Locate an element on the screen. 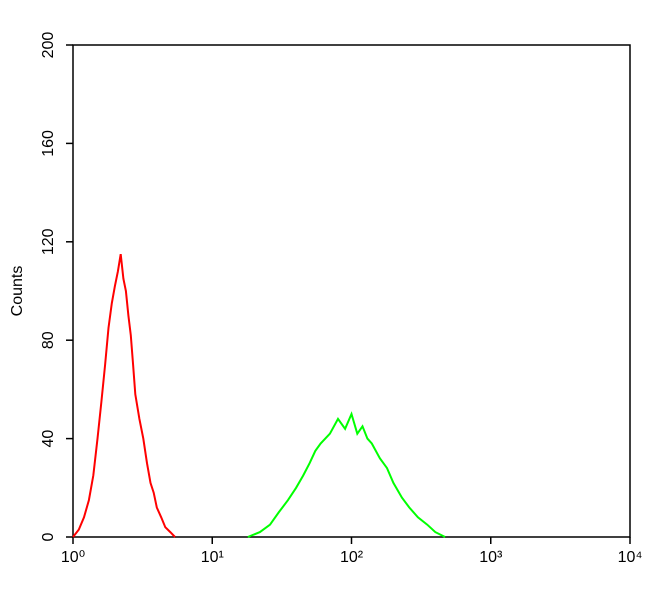  y-tick-label: 40 is located at coordinates (48, 439).